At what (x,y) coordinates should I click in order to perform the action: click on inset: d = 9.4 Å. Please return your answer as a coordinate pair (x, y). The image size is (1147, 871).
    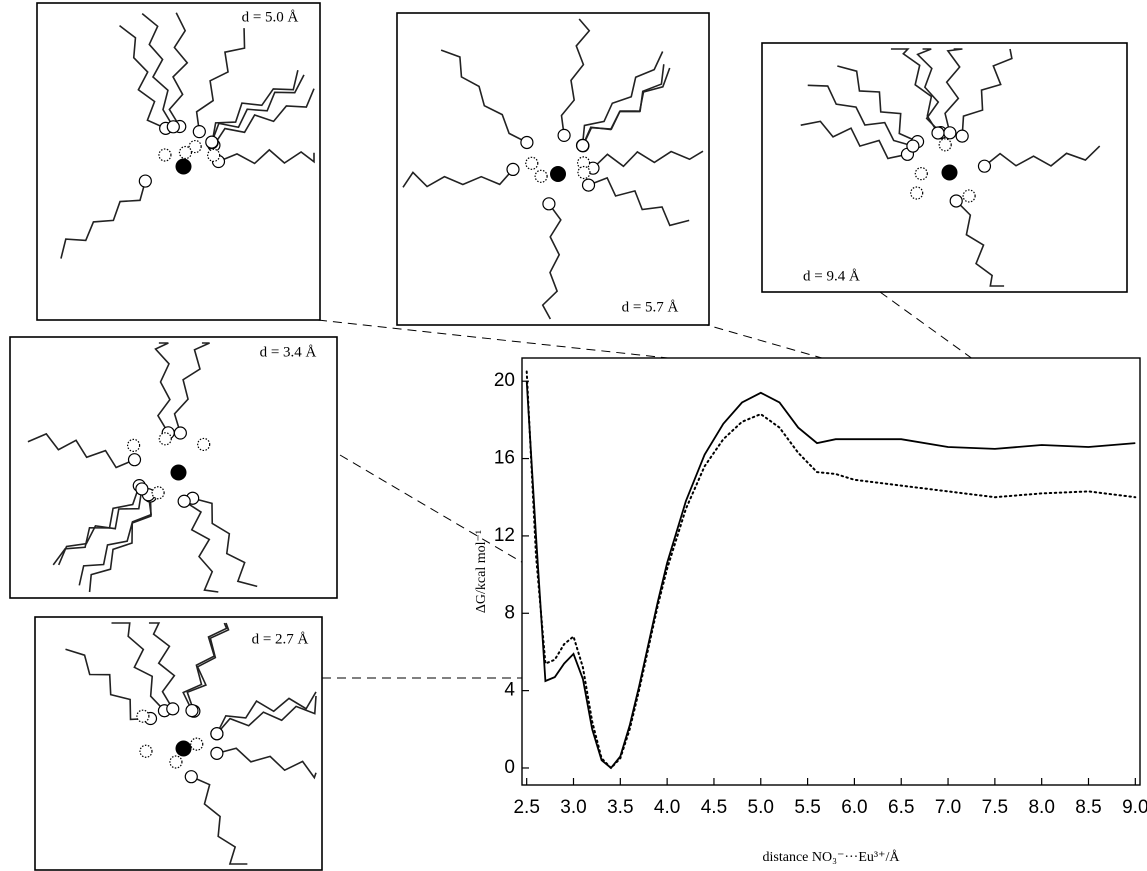
    Looking at the image, I should click on (944, 167).